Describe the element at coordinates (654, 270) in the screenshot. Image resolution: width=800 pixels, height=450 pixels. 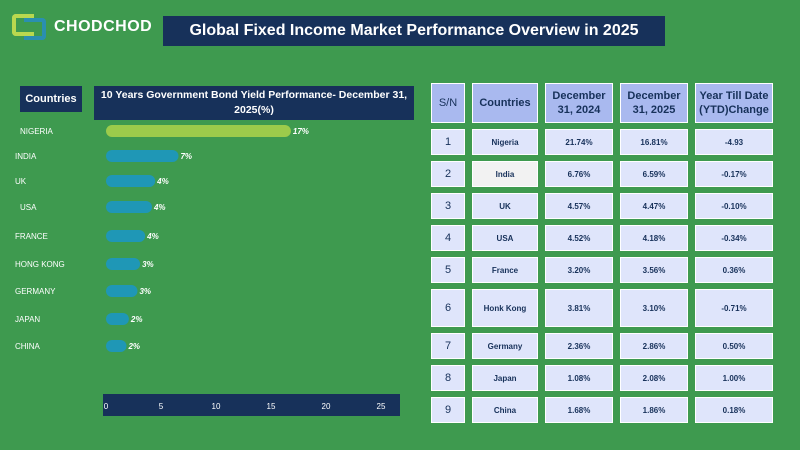
I see `cell-dec-2025: 3.56%` at that location.